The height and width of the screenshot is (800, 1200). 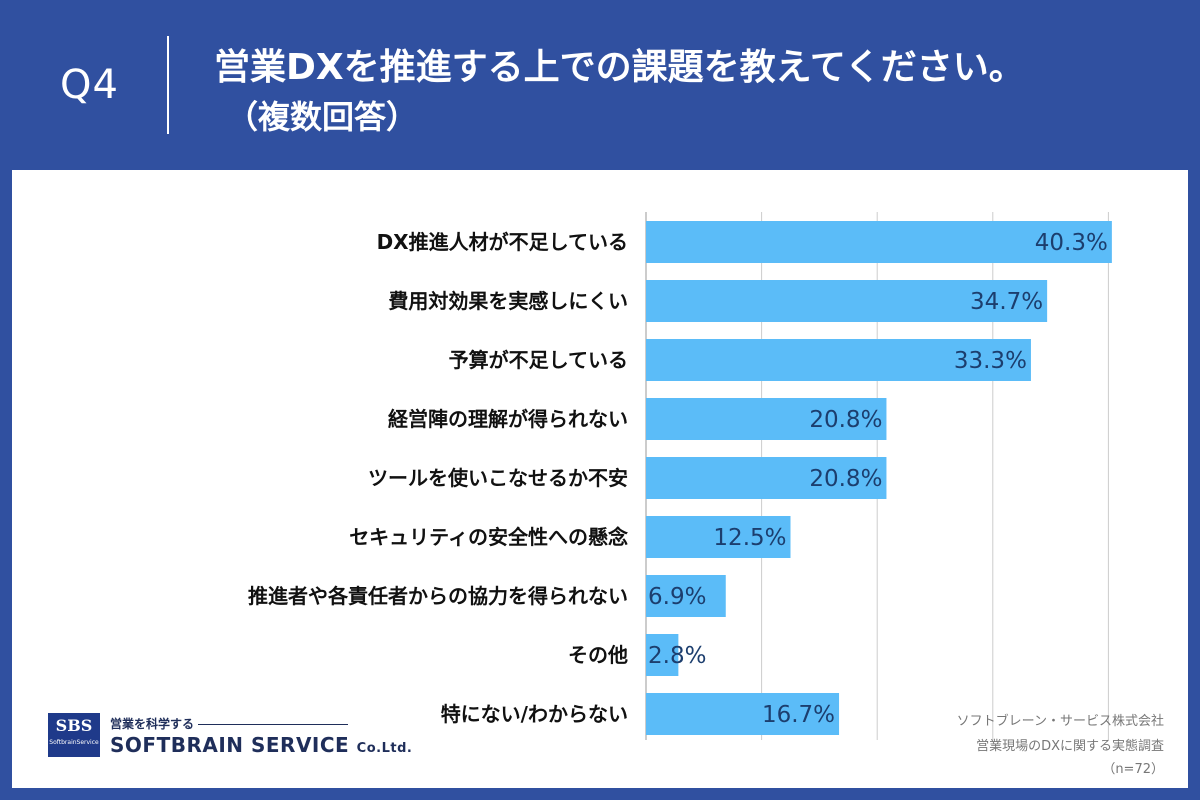 I want to click on category-label: セキュリティの安全性への懸念, so click(x=488, y=537).